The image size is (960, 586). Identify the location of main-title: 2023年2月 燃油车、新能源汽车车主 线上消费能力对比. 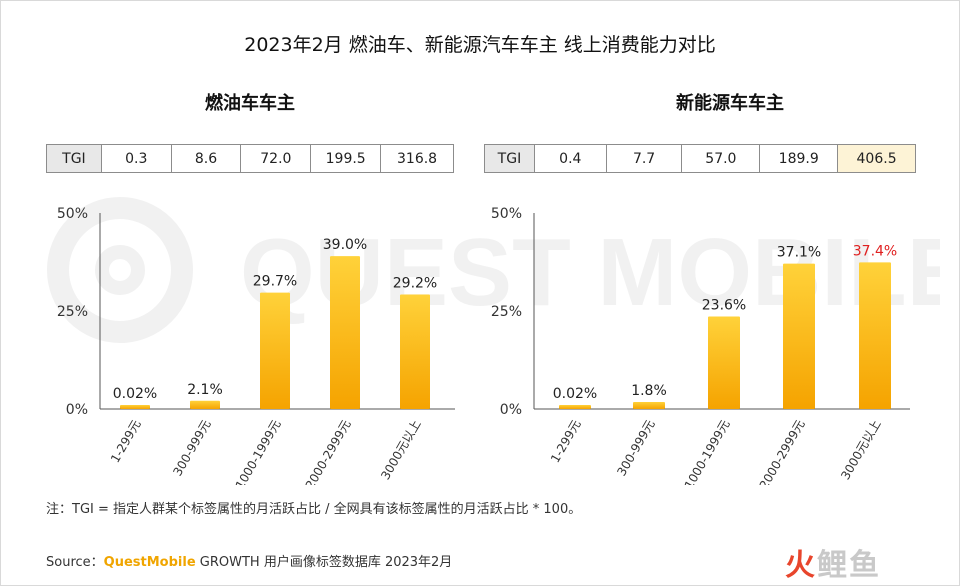
(480, 45).